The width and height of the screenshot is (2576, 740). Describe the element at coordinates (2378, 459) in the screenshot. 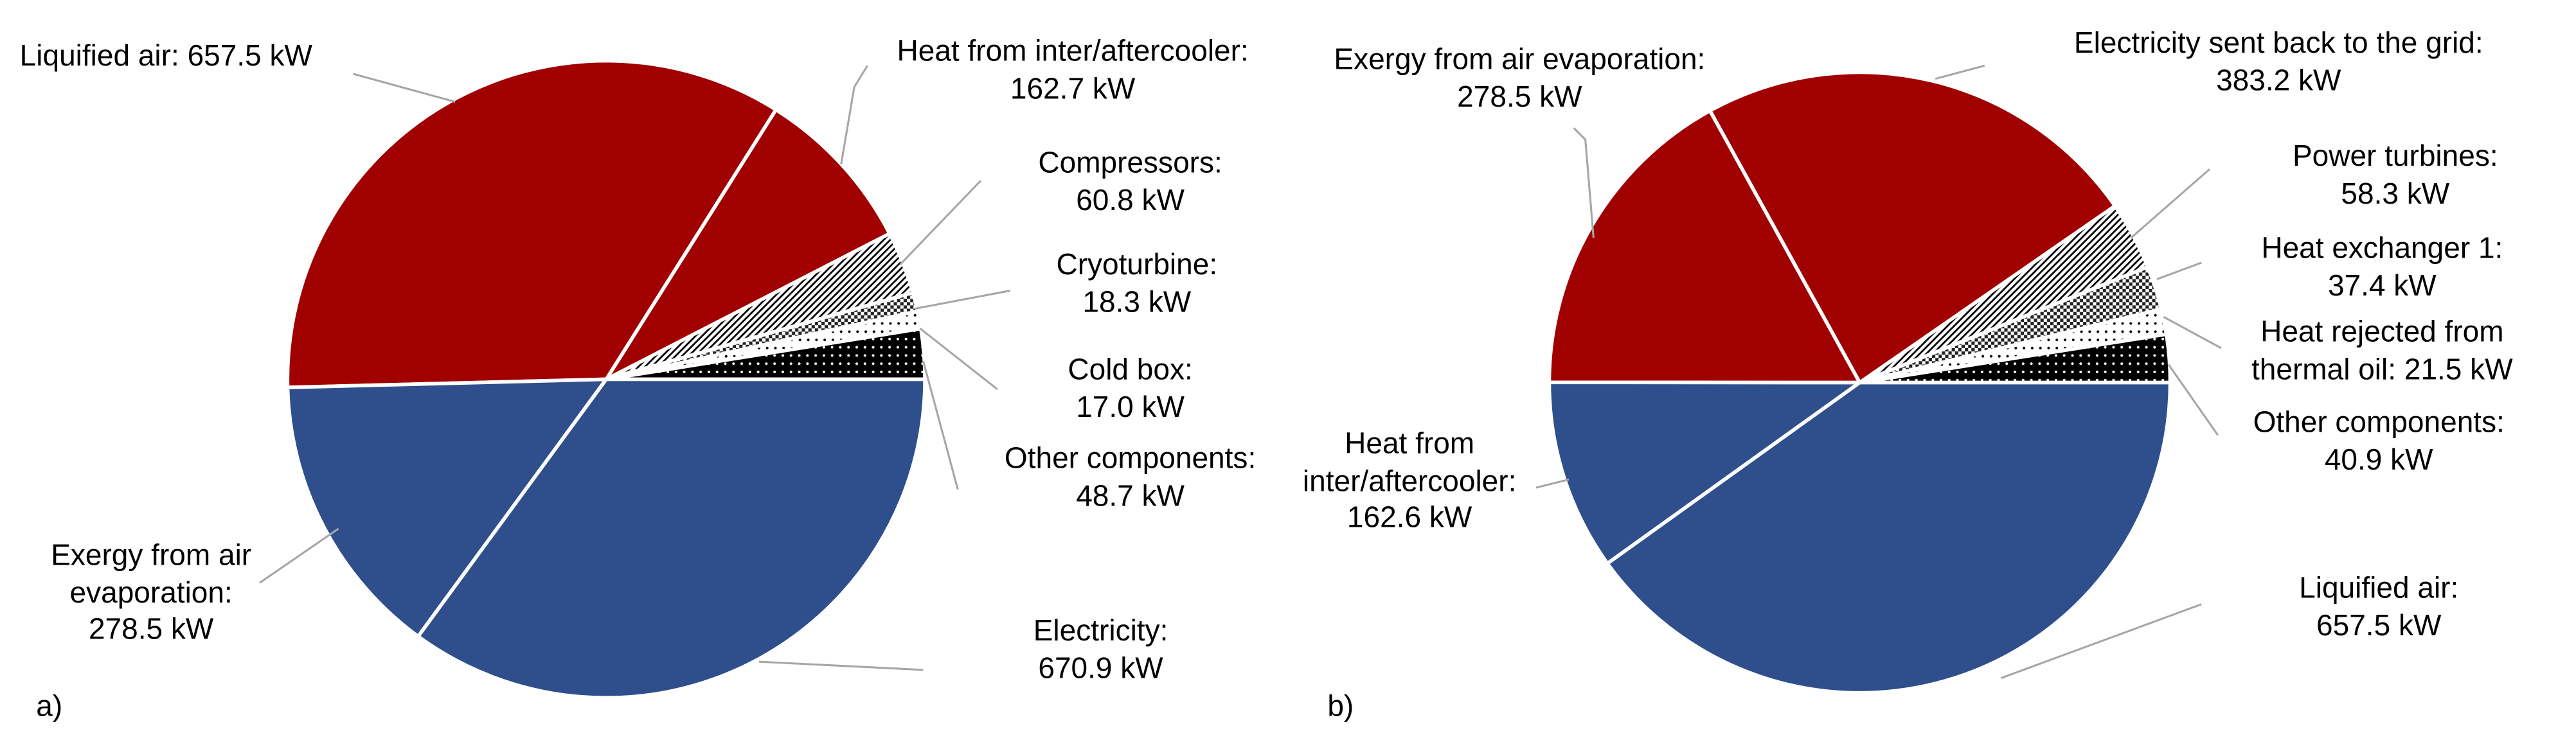

I see `slice-value: 40.9 kW` at that location.